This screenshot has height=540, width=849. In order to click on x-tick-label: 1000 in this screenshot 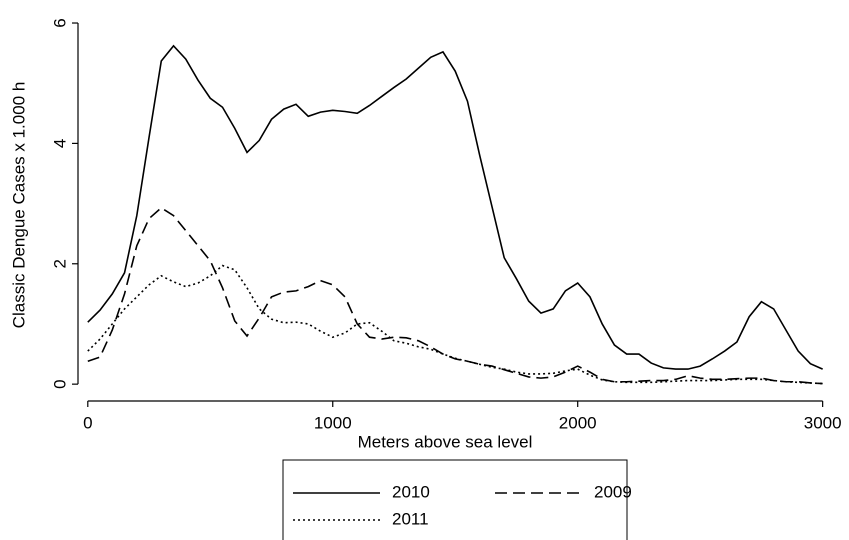, I will do `click(333, 422)`.